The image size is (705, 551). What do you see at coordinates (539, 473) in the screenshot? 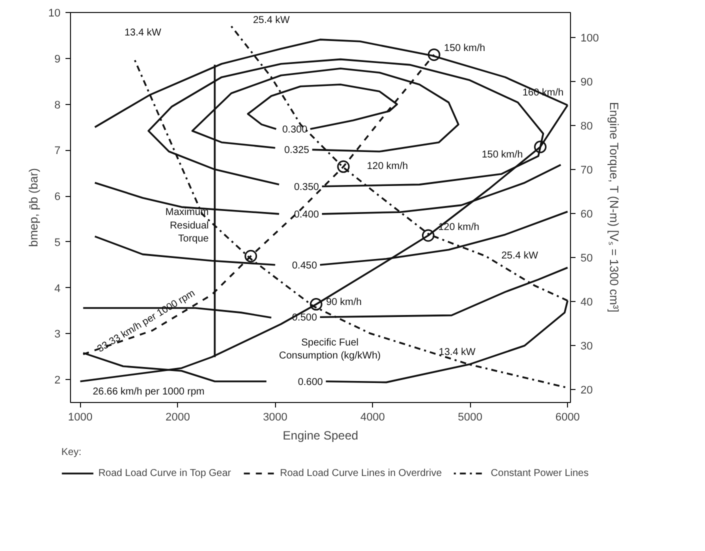
I see `legend-label: Constant Power Lines` at bounding box center [539, 473].